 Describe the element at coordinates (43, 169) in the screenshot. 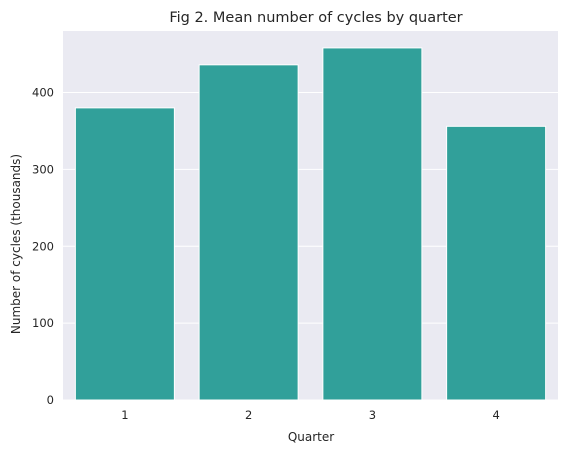

I see `y-tick-label: 300` at that location.